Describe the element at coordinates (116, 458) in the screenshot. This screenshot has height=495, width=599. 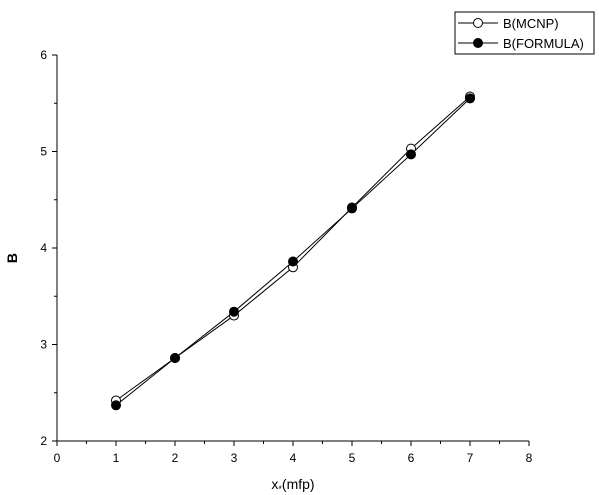
I see `x-tick-label: 1` at that location.